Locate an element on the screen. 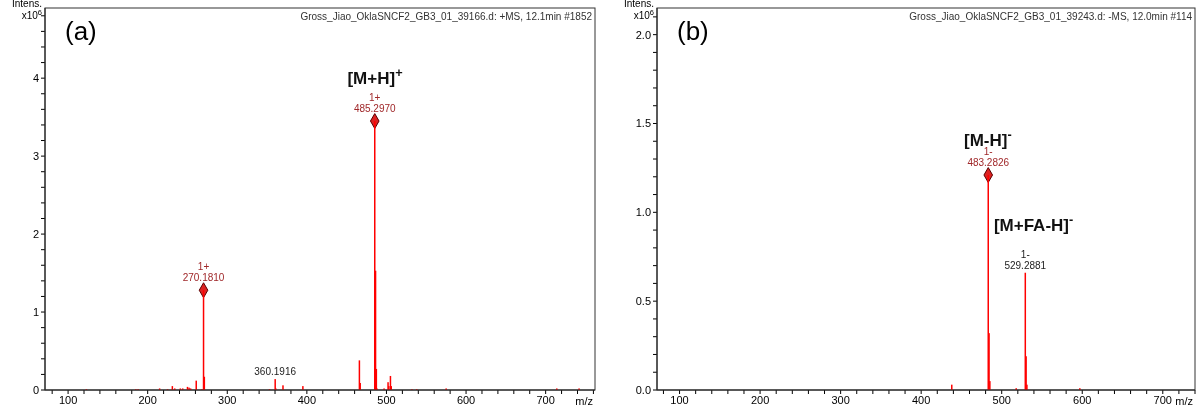 Image resolution: width=1200 pixels, height=410 pixels. chart-title: (b) is located at coordinates (693, 31).